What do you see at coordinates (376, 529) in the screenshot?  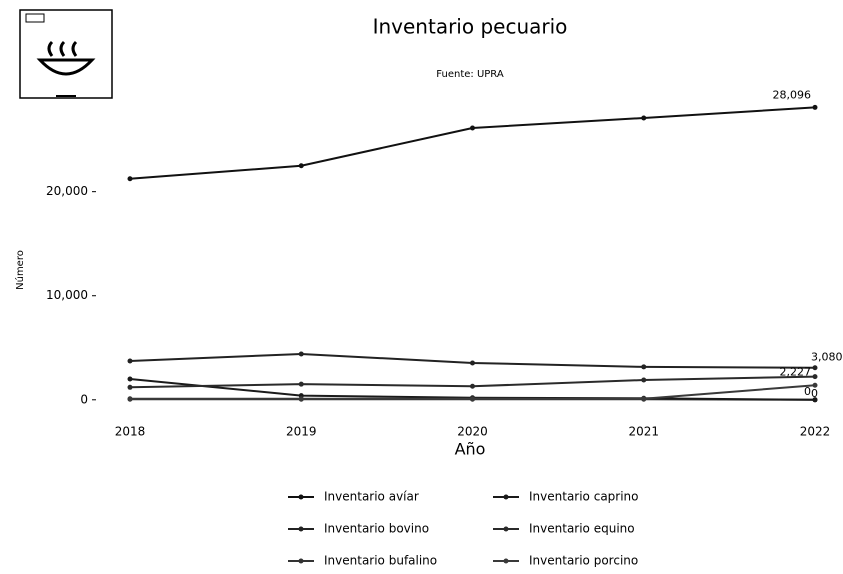 I see `legend-label: Inventario bovino` at bounding box center [376, 529].